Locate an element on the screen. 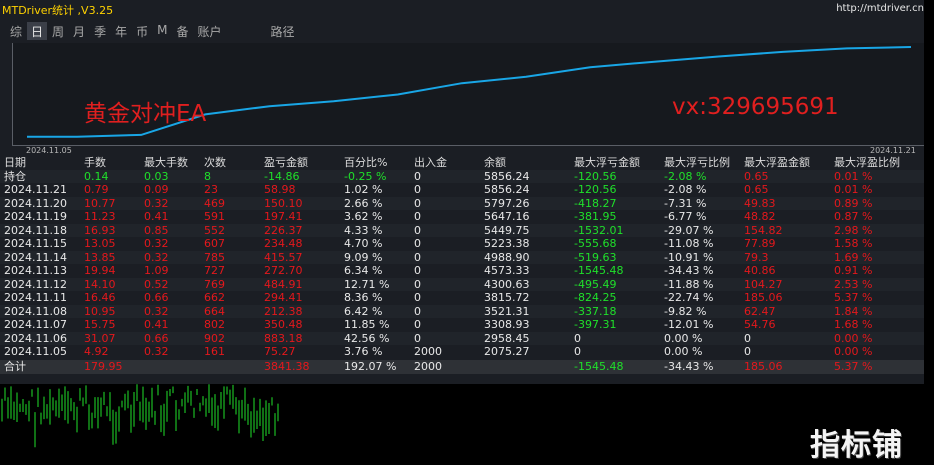  table-cell: 0.65 is located at coordinates (756, 189).